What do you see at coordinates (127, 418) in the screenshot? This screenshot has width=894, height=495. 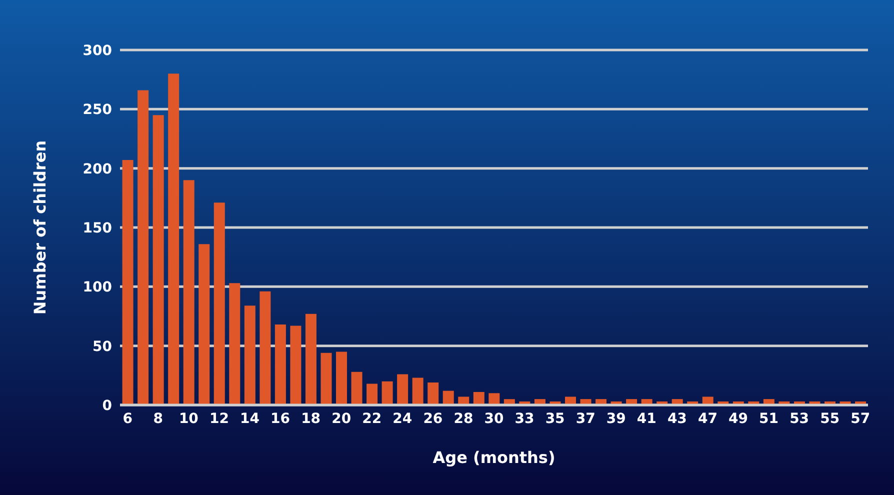 I see `x-tick-label: 6` at bounding box center [127, 418].